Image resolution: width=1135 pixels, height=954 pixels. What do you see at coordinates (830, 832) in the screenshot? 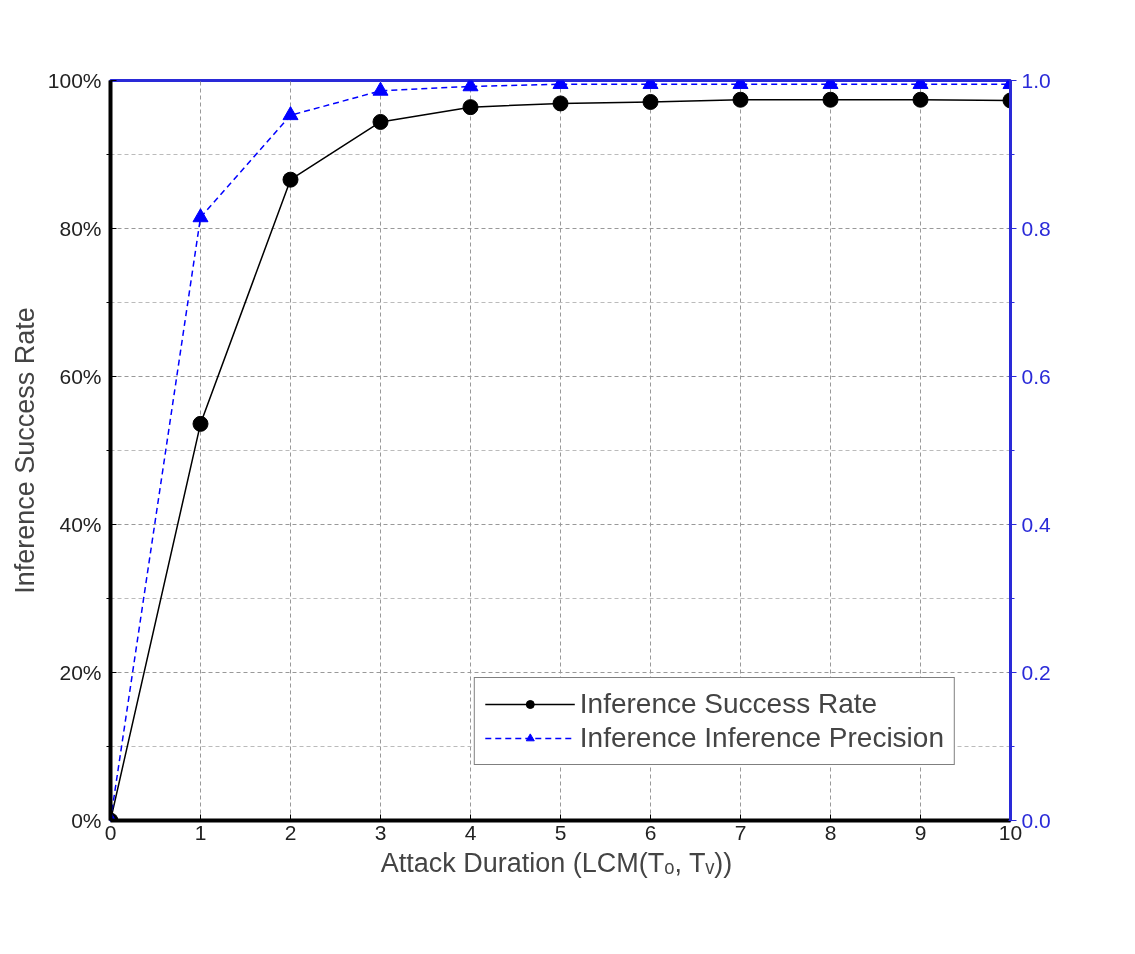
I see `x-tick-label: 8` at bounding box center [830, 832].